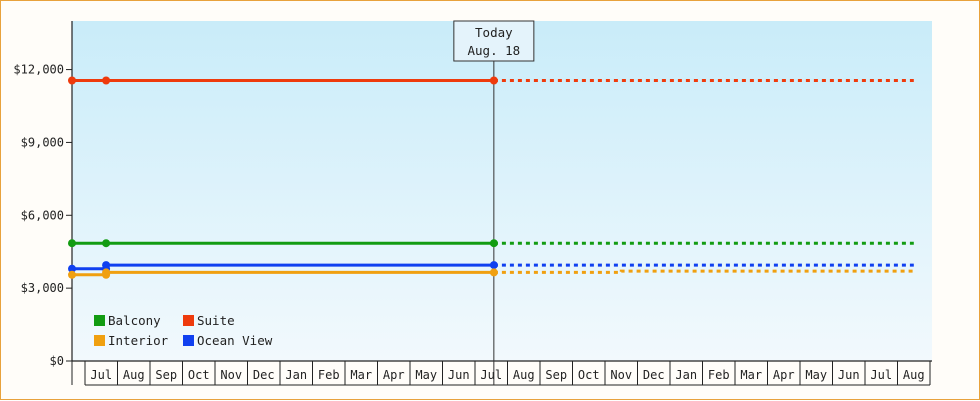  Describe the element at coordinates (42, 215) in the screenshot. I see `y-tick-label: $6,000` at that location.